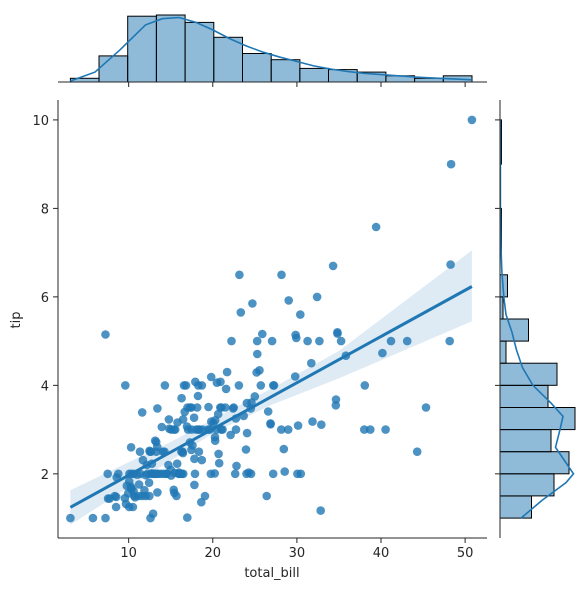 The width and height of the screenshot is (586, 590). Describe the element at coordinates (128, 553) in the screenshot. I see `x-tick-label-10: 10` at that location.